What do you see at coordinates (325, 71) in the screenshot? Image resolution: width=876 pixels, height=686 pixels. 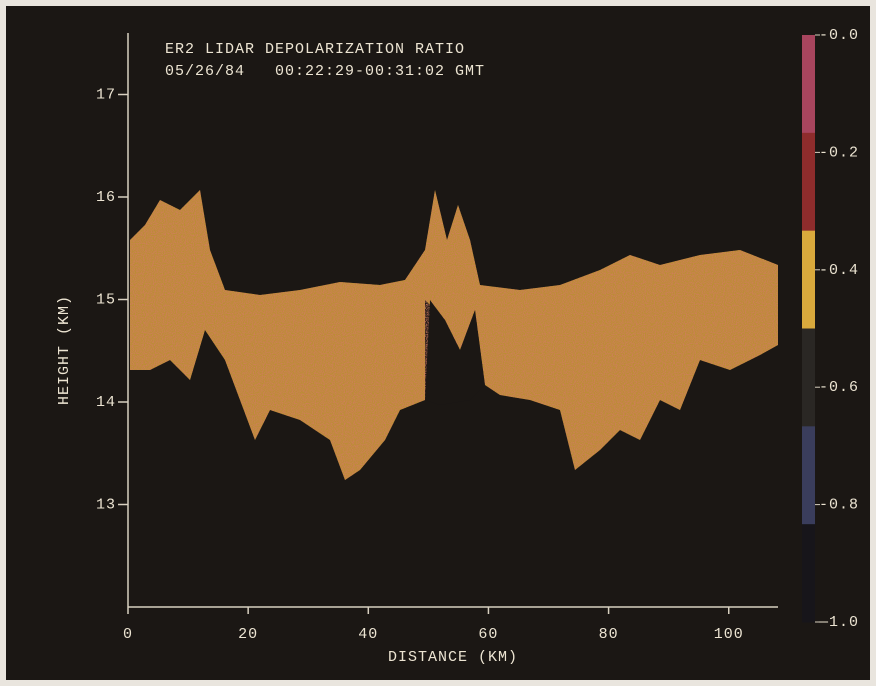 I see `chart-subtitle: 05/26/84 00:22:29-00:31:02 GMT` at bounding box center [325, 71].